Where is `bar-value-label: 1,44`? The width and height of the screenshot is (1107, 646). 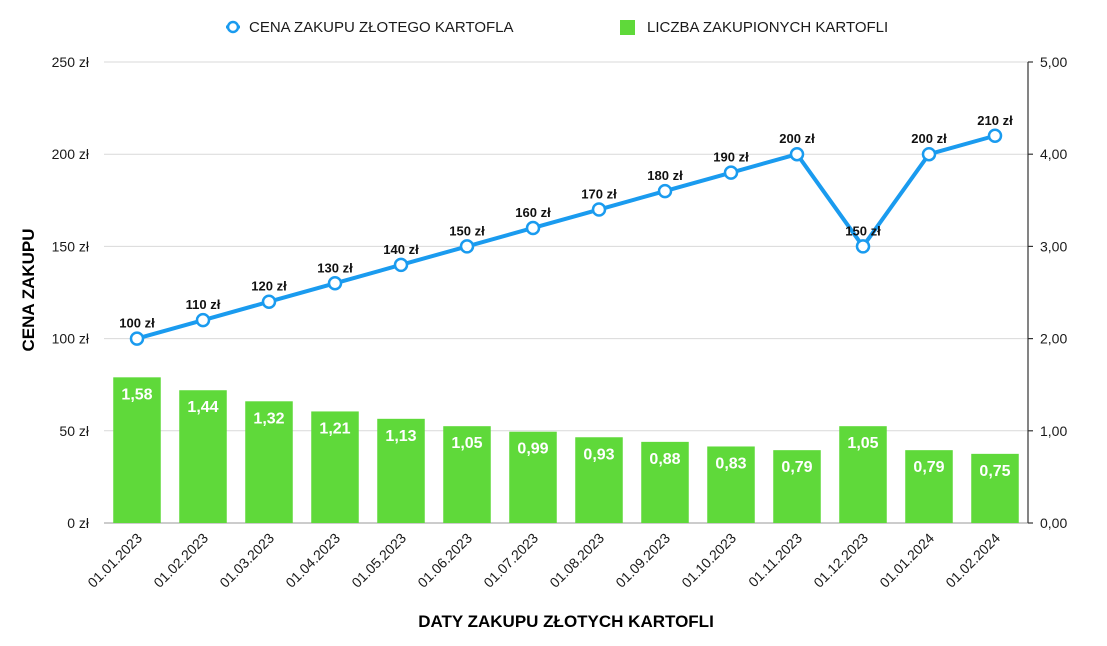
bar-value-label: 1,44 is located at coordinates (202, 407).